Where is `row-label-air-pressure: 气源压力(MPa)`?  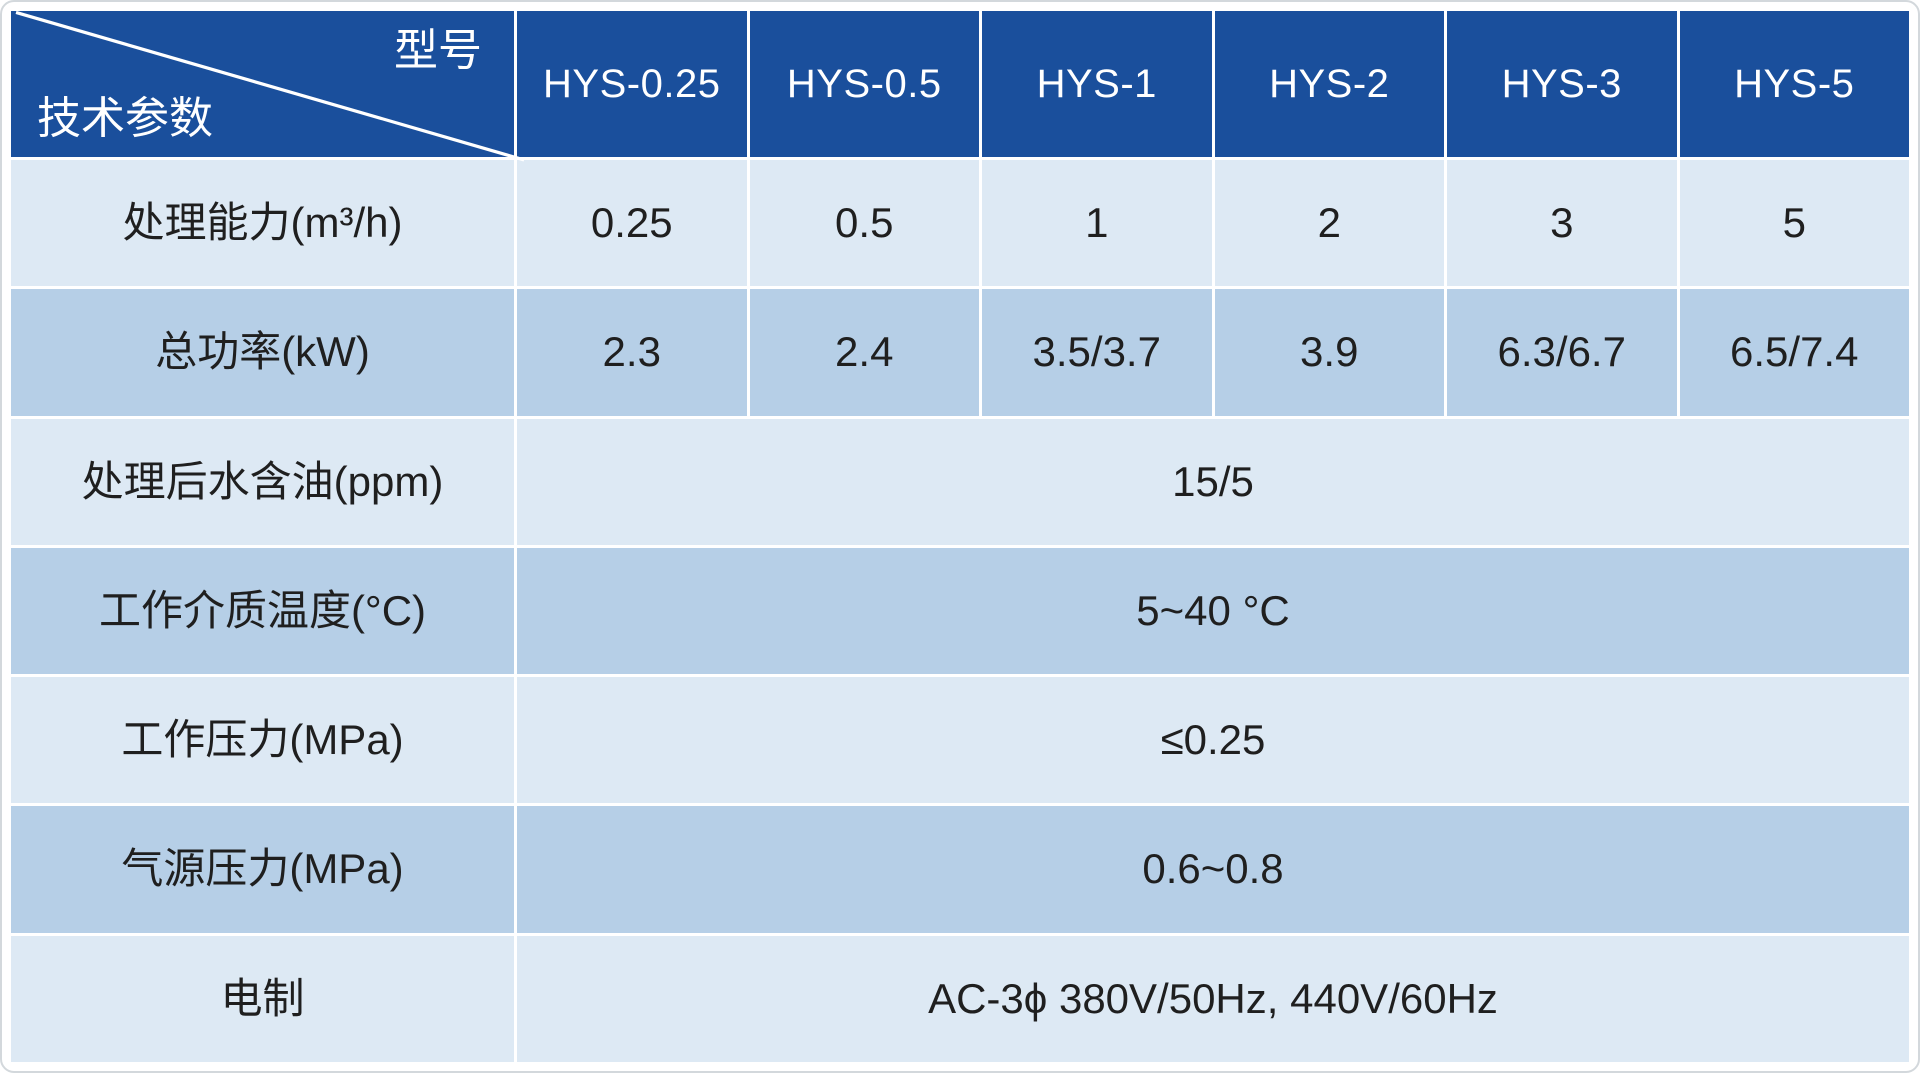
row-label-air-pressure: 气源压力(MPa) is located at coordinates (262, 869).